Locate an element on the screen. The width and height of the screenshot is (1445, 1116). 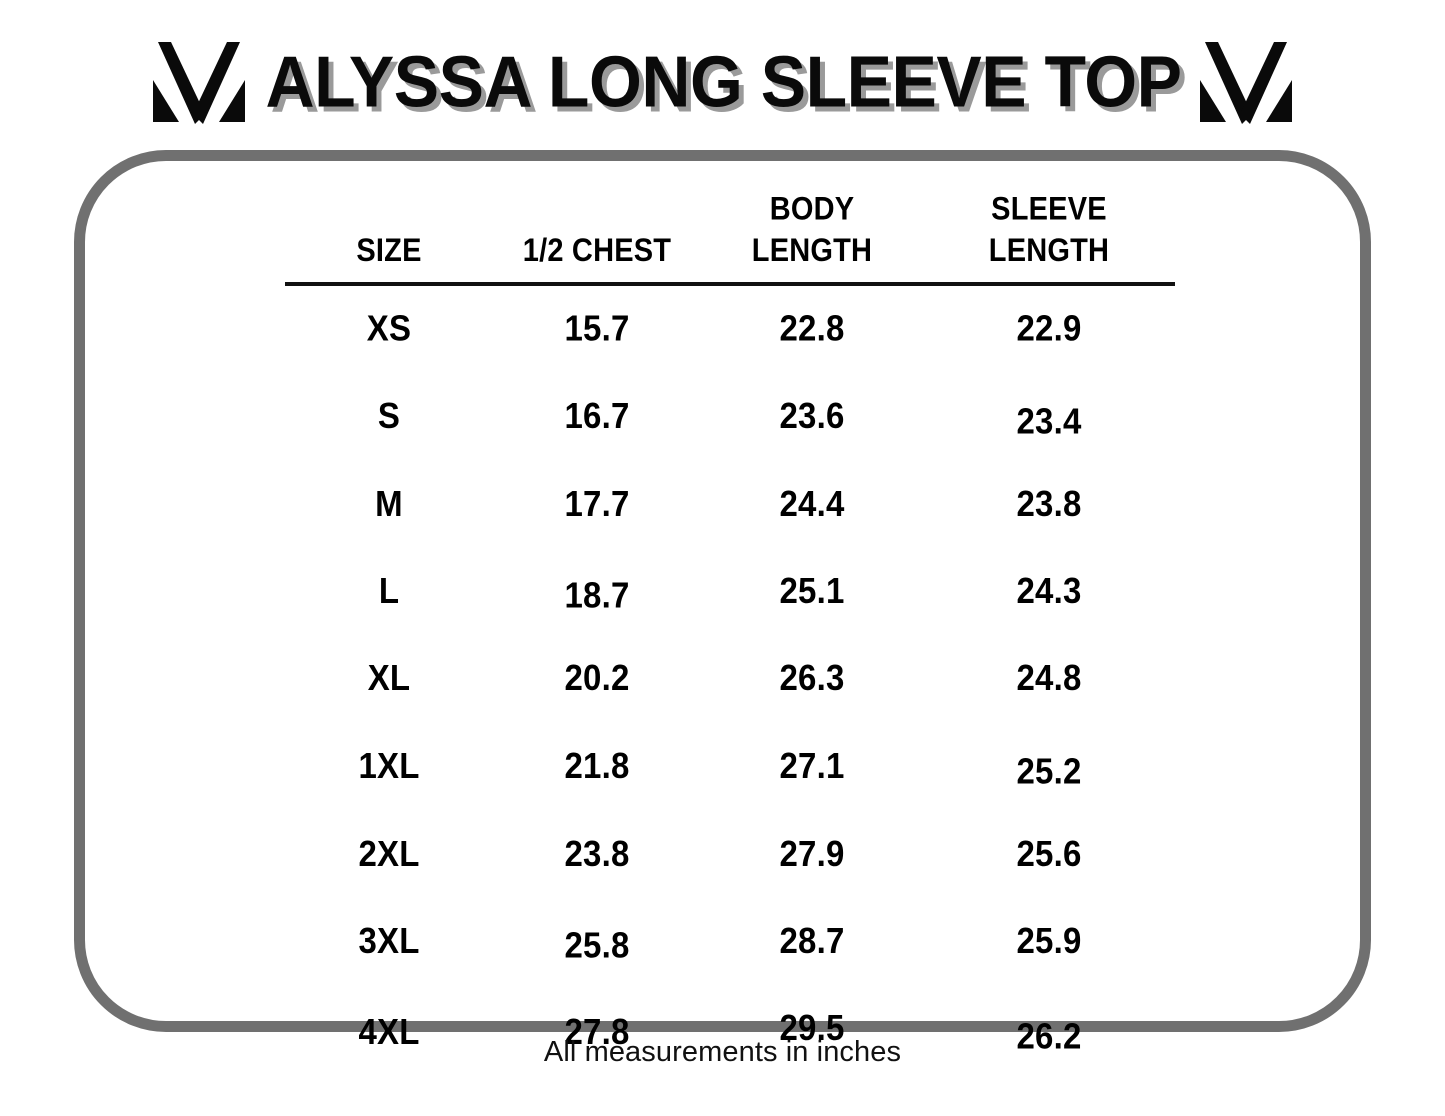
page-header: ALYSSA LONG SLEEVE TOP is located at coordinates (722, 82).